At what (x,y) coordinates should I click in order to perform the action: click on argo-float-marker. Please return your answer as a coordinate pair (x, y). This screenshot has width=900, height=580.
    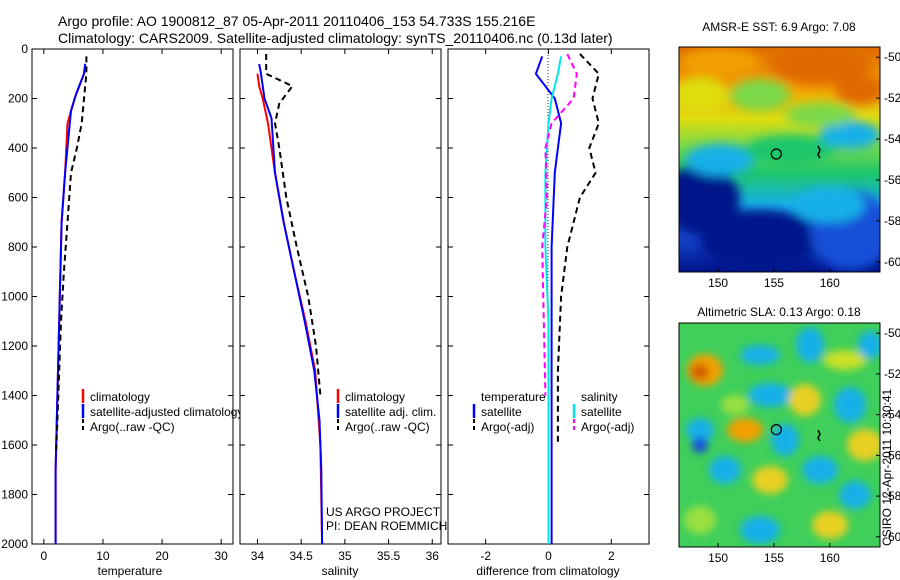
    Looking at the image, I should click on (776, 154).